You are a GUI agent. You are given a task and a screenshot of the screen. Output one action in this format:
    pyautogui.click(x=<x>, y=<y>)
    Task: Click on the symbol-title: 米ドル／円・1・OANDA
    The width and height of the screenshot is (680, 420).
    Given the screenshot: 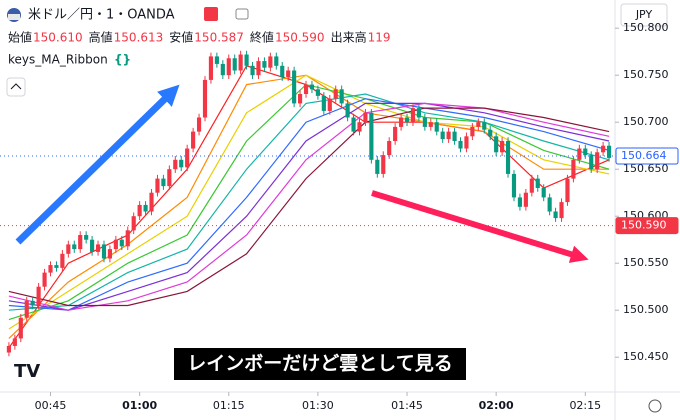 What is the action you would take?
    pyautogui.click(x=101, y=15)
    